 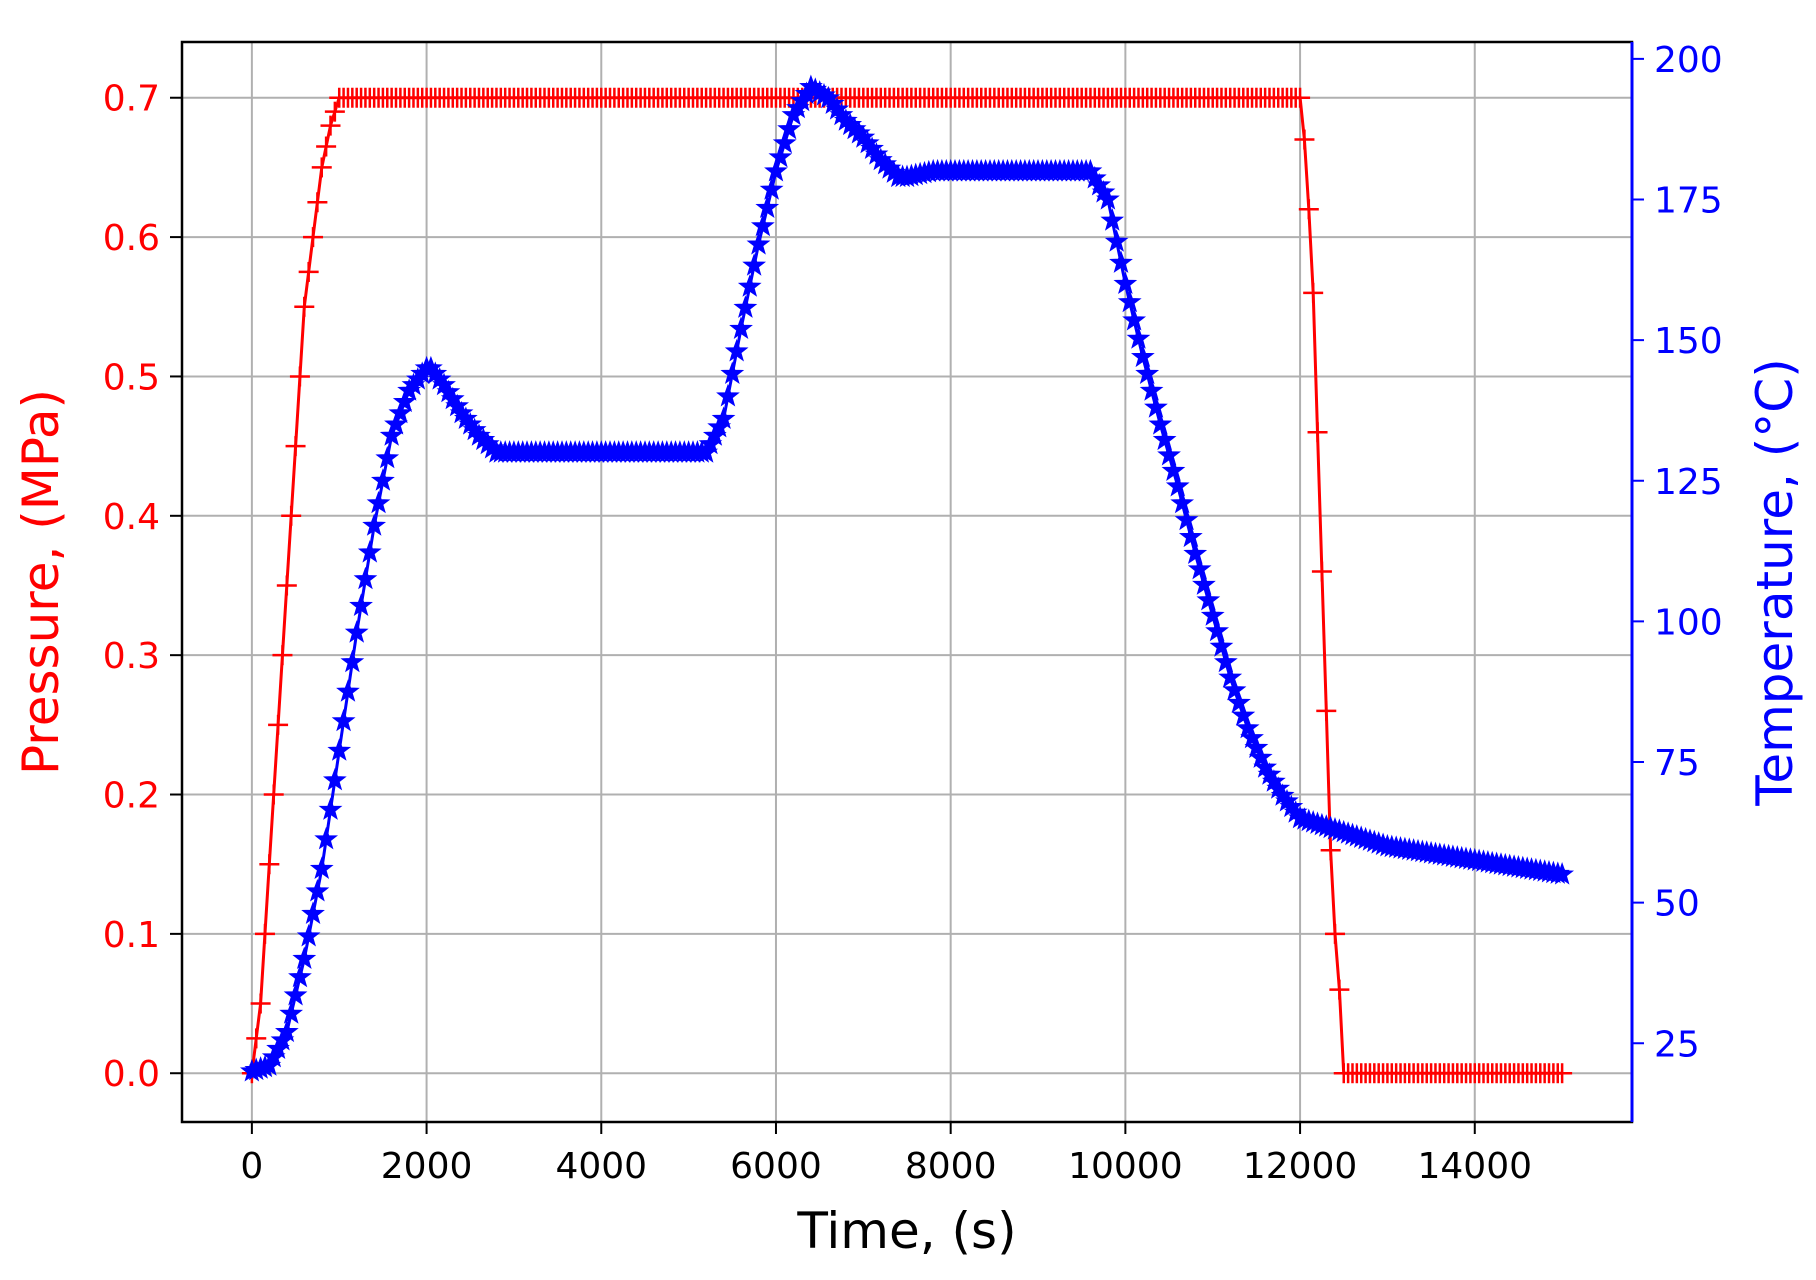 What do you see at coordinates (1677, 1044) in the screenshot?
I see `right-y-tick-label: 25` at bounding box center [1677, 1044].